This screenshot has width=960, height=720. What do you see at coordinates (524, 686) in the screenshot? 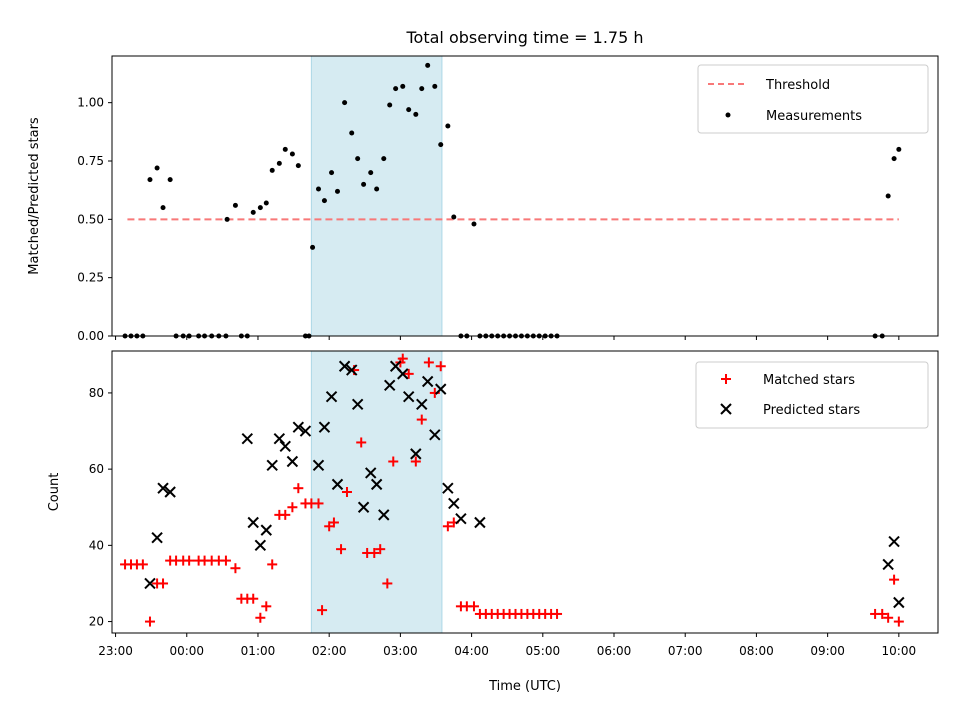
I see `x-axis-label: Time (UTC)` at bounding box center [524, 686].